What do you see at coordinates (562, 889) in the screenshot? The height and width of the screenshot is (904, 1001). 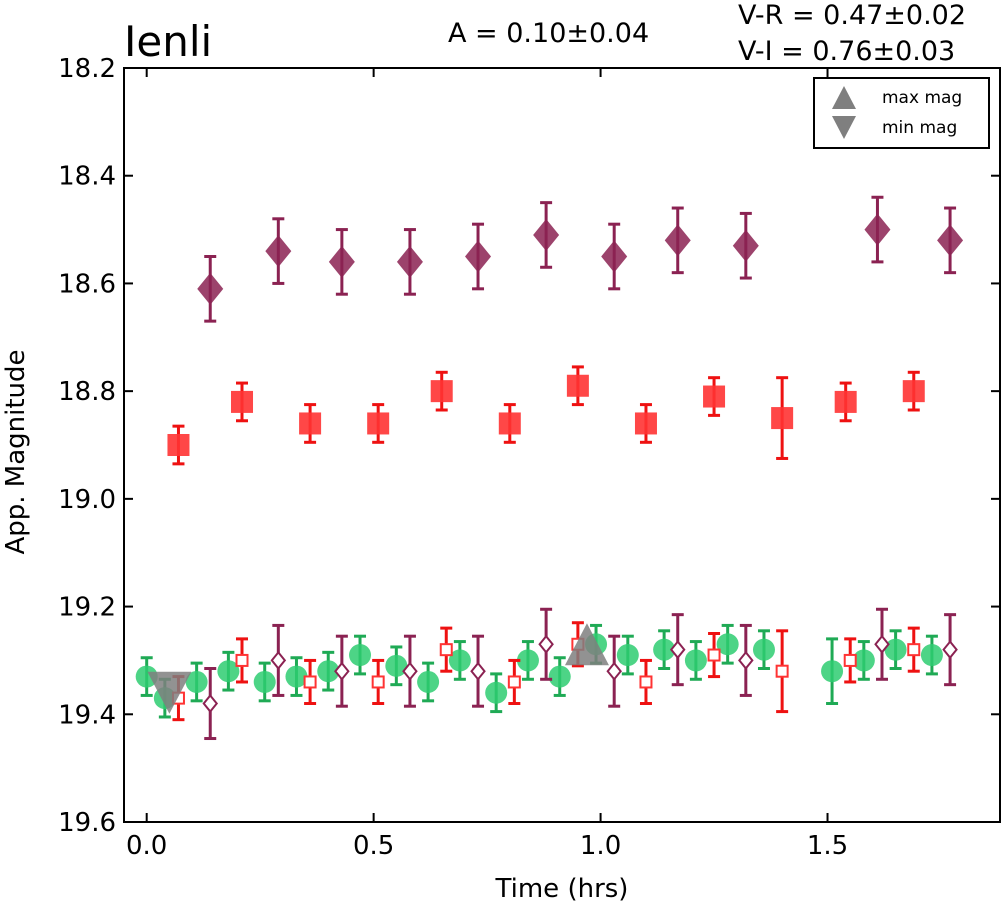 I see `x-axis-label: Time (hrs)` at bounding box center [562, 889].